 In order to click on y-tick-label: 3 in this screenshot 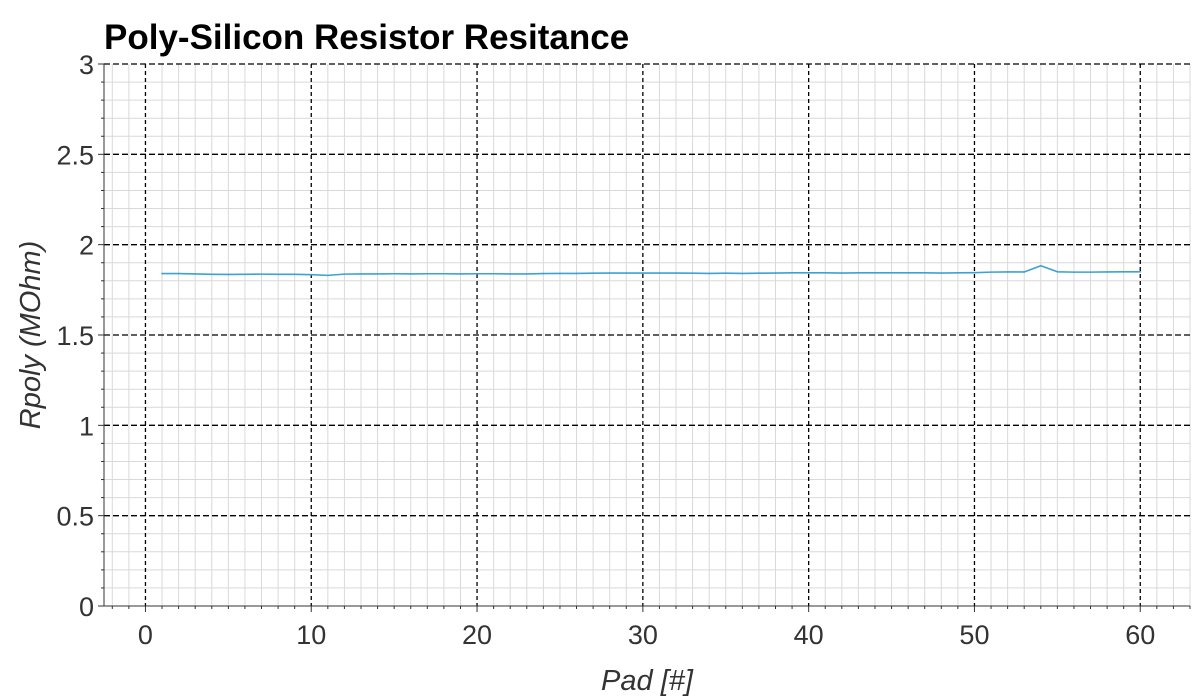, I will do `click(86, 65)`.